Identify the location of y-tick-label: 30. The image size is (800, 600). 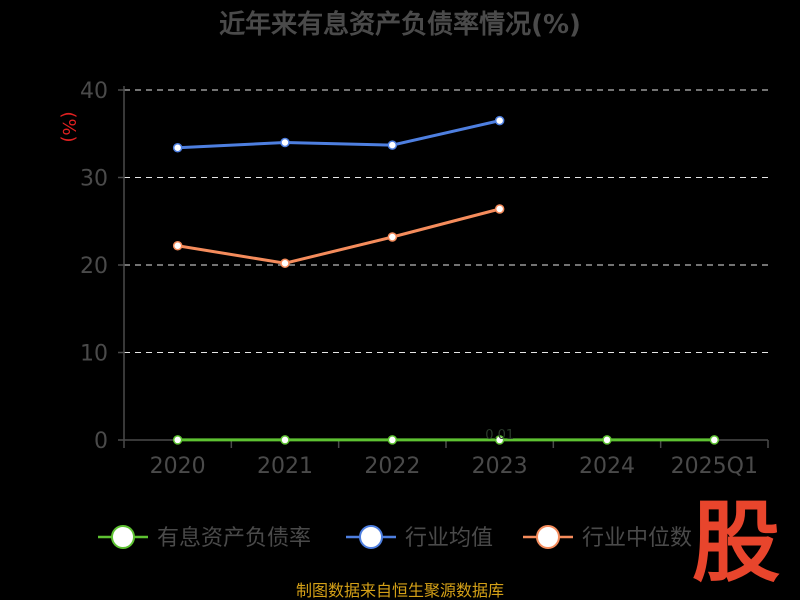
(94, 179).